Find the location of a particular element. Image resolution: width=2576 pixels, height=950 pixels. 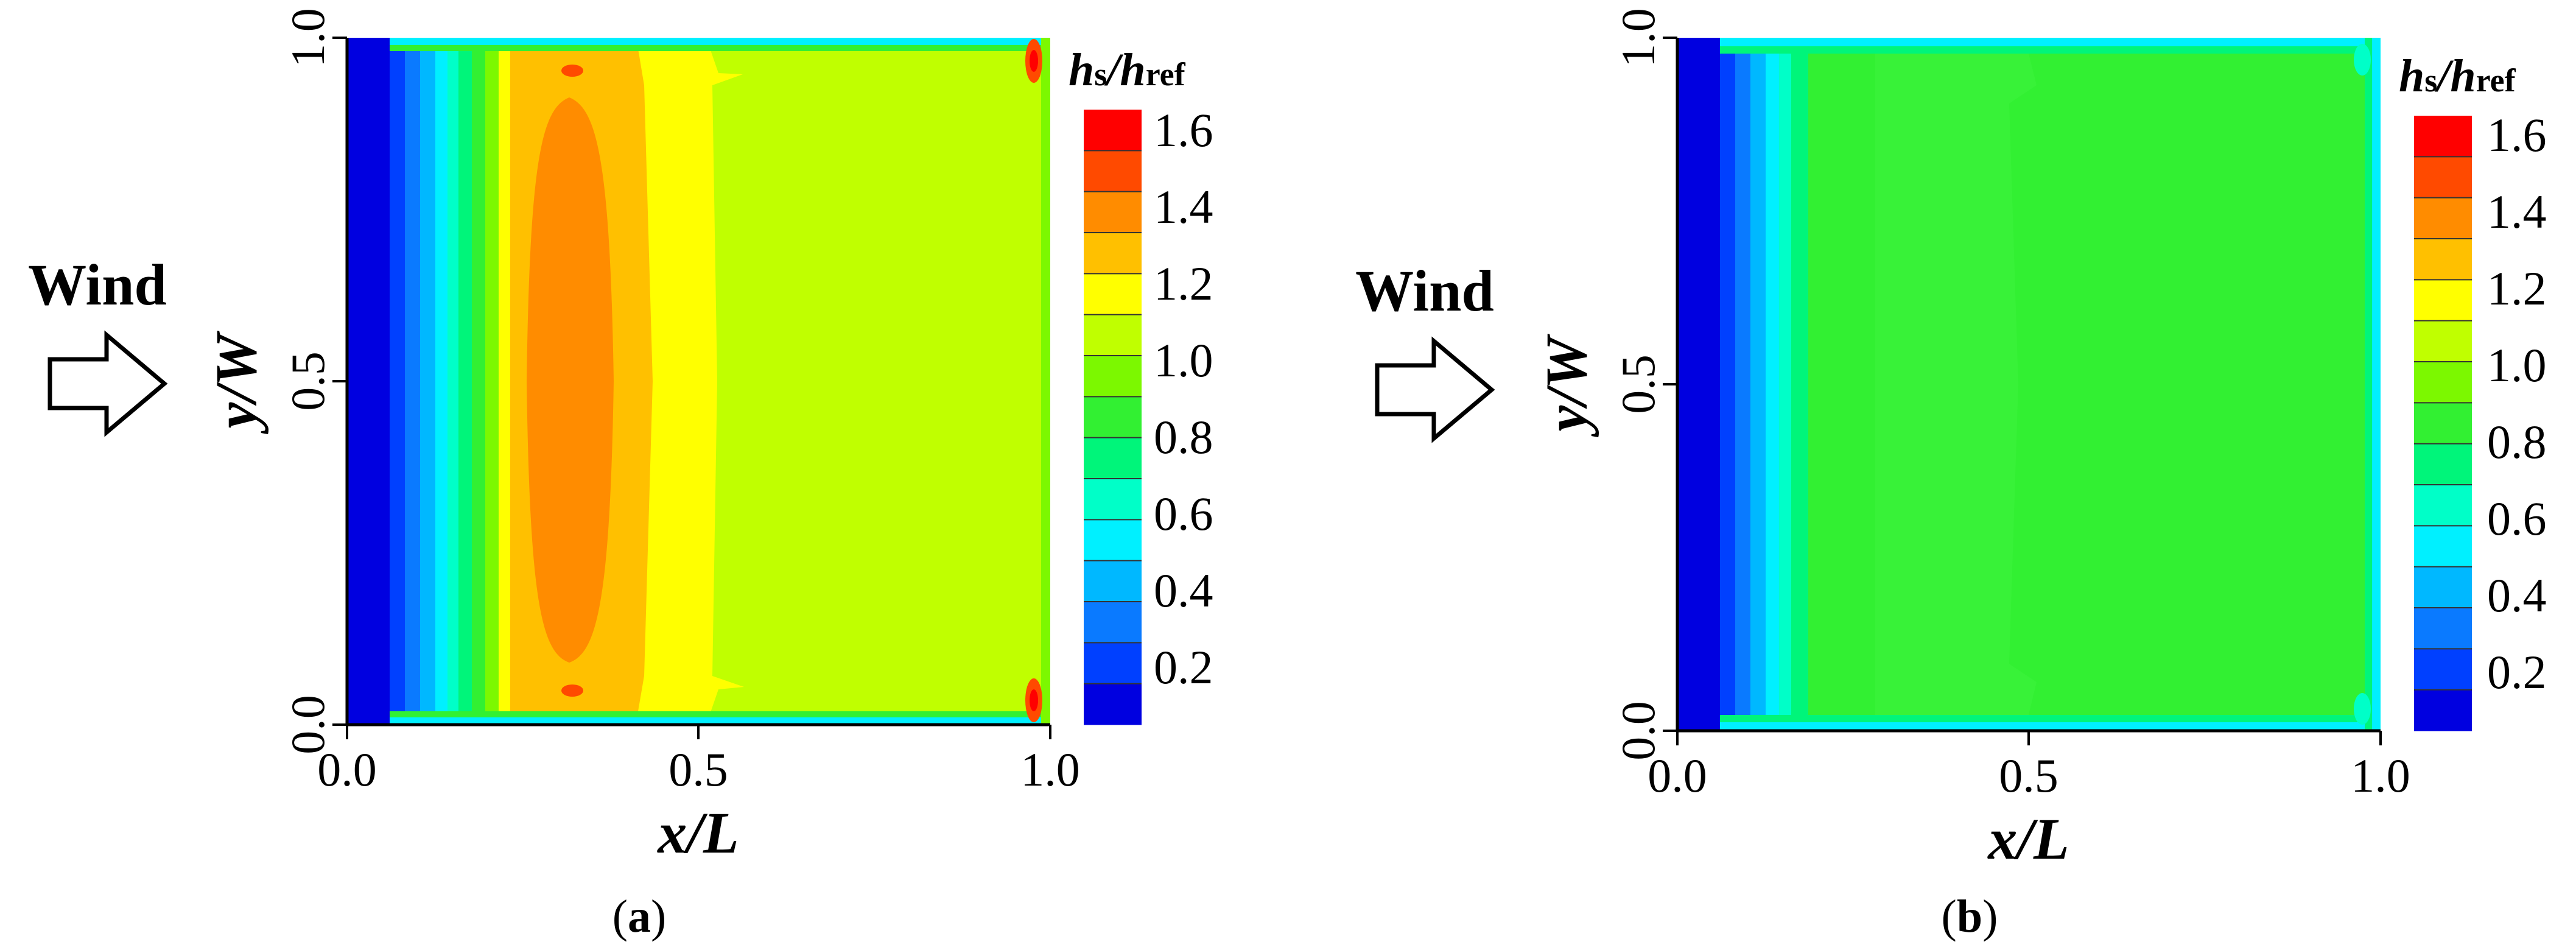

colorbar-a-tick-5: 1.2 is located at coordinates (1183, 283).